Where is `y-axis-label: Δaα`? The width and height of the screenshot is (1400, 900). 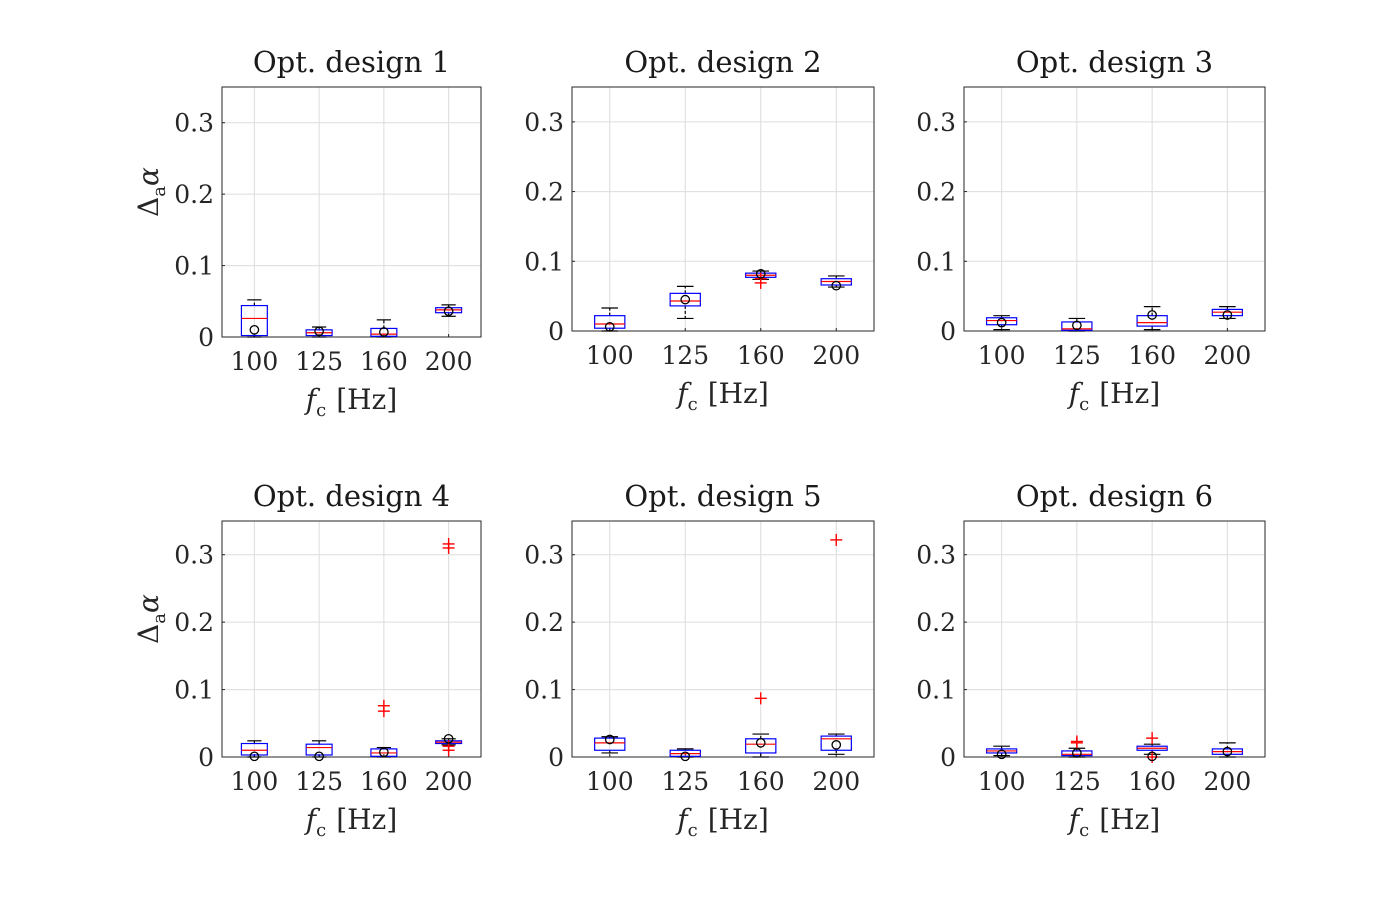
y-axis-label: Δaα is located at coordinates (151, 619).